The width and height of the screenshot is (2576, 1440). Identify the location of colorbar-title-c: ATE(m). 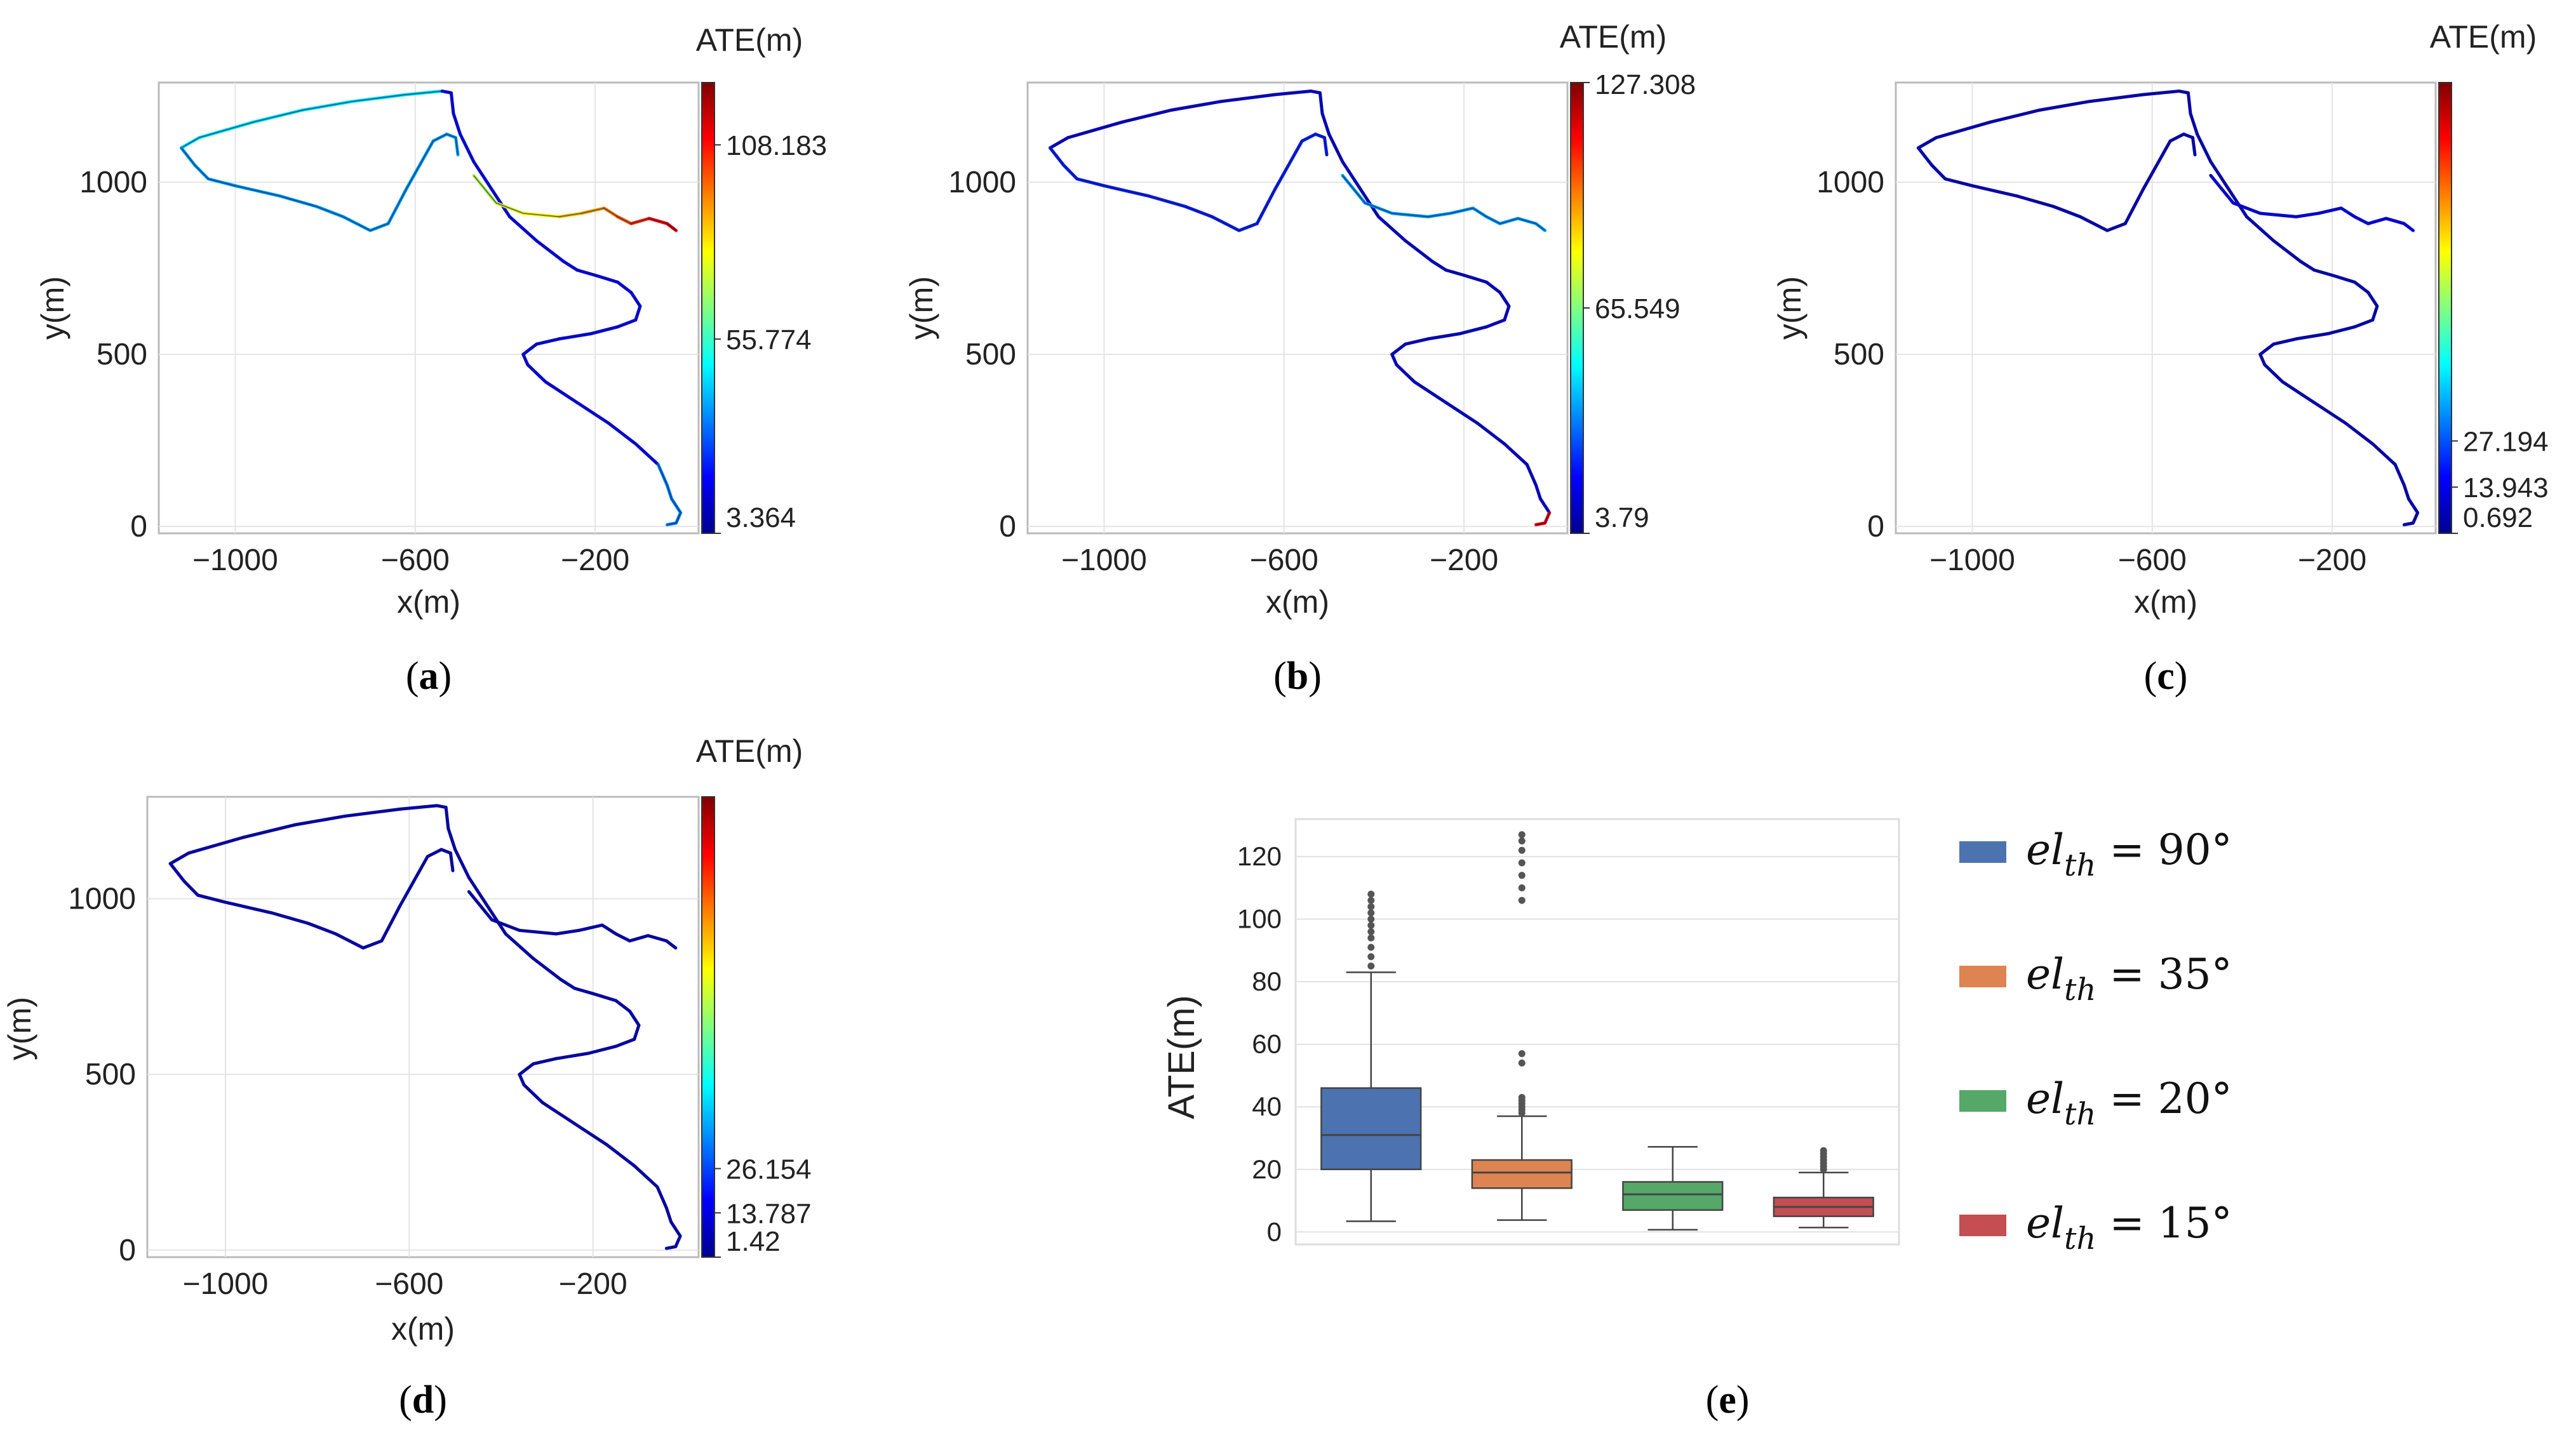
(2483, 37).